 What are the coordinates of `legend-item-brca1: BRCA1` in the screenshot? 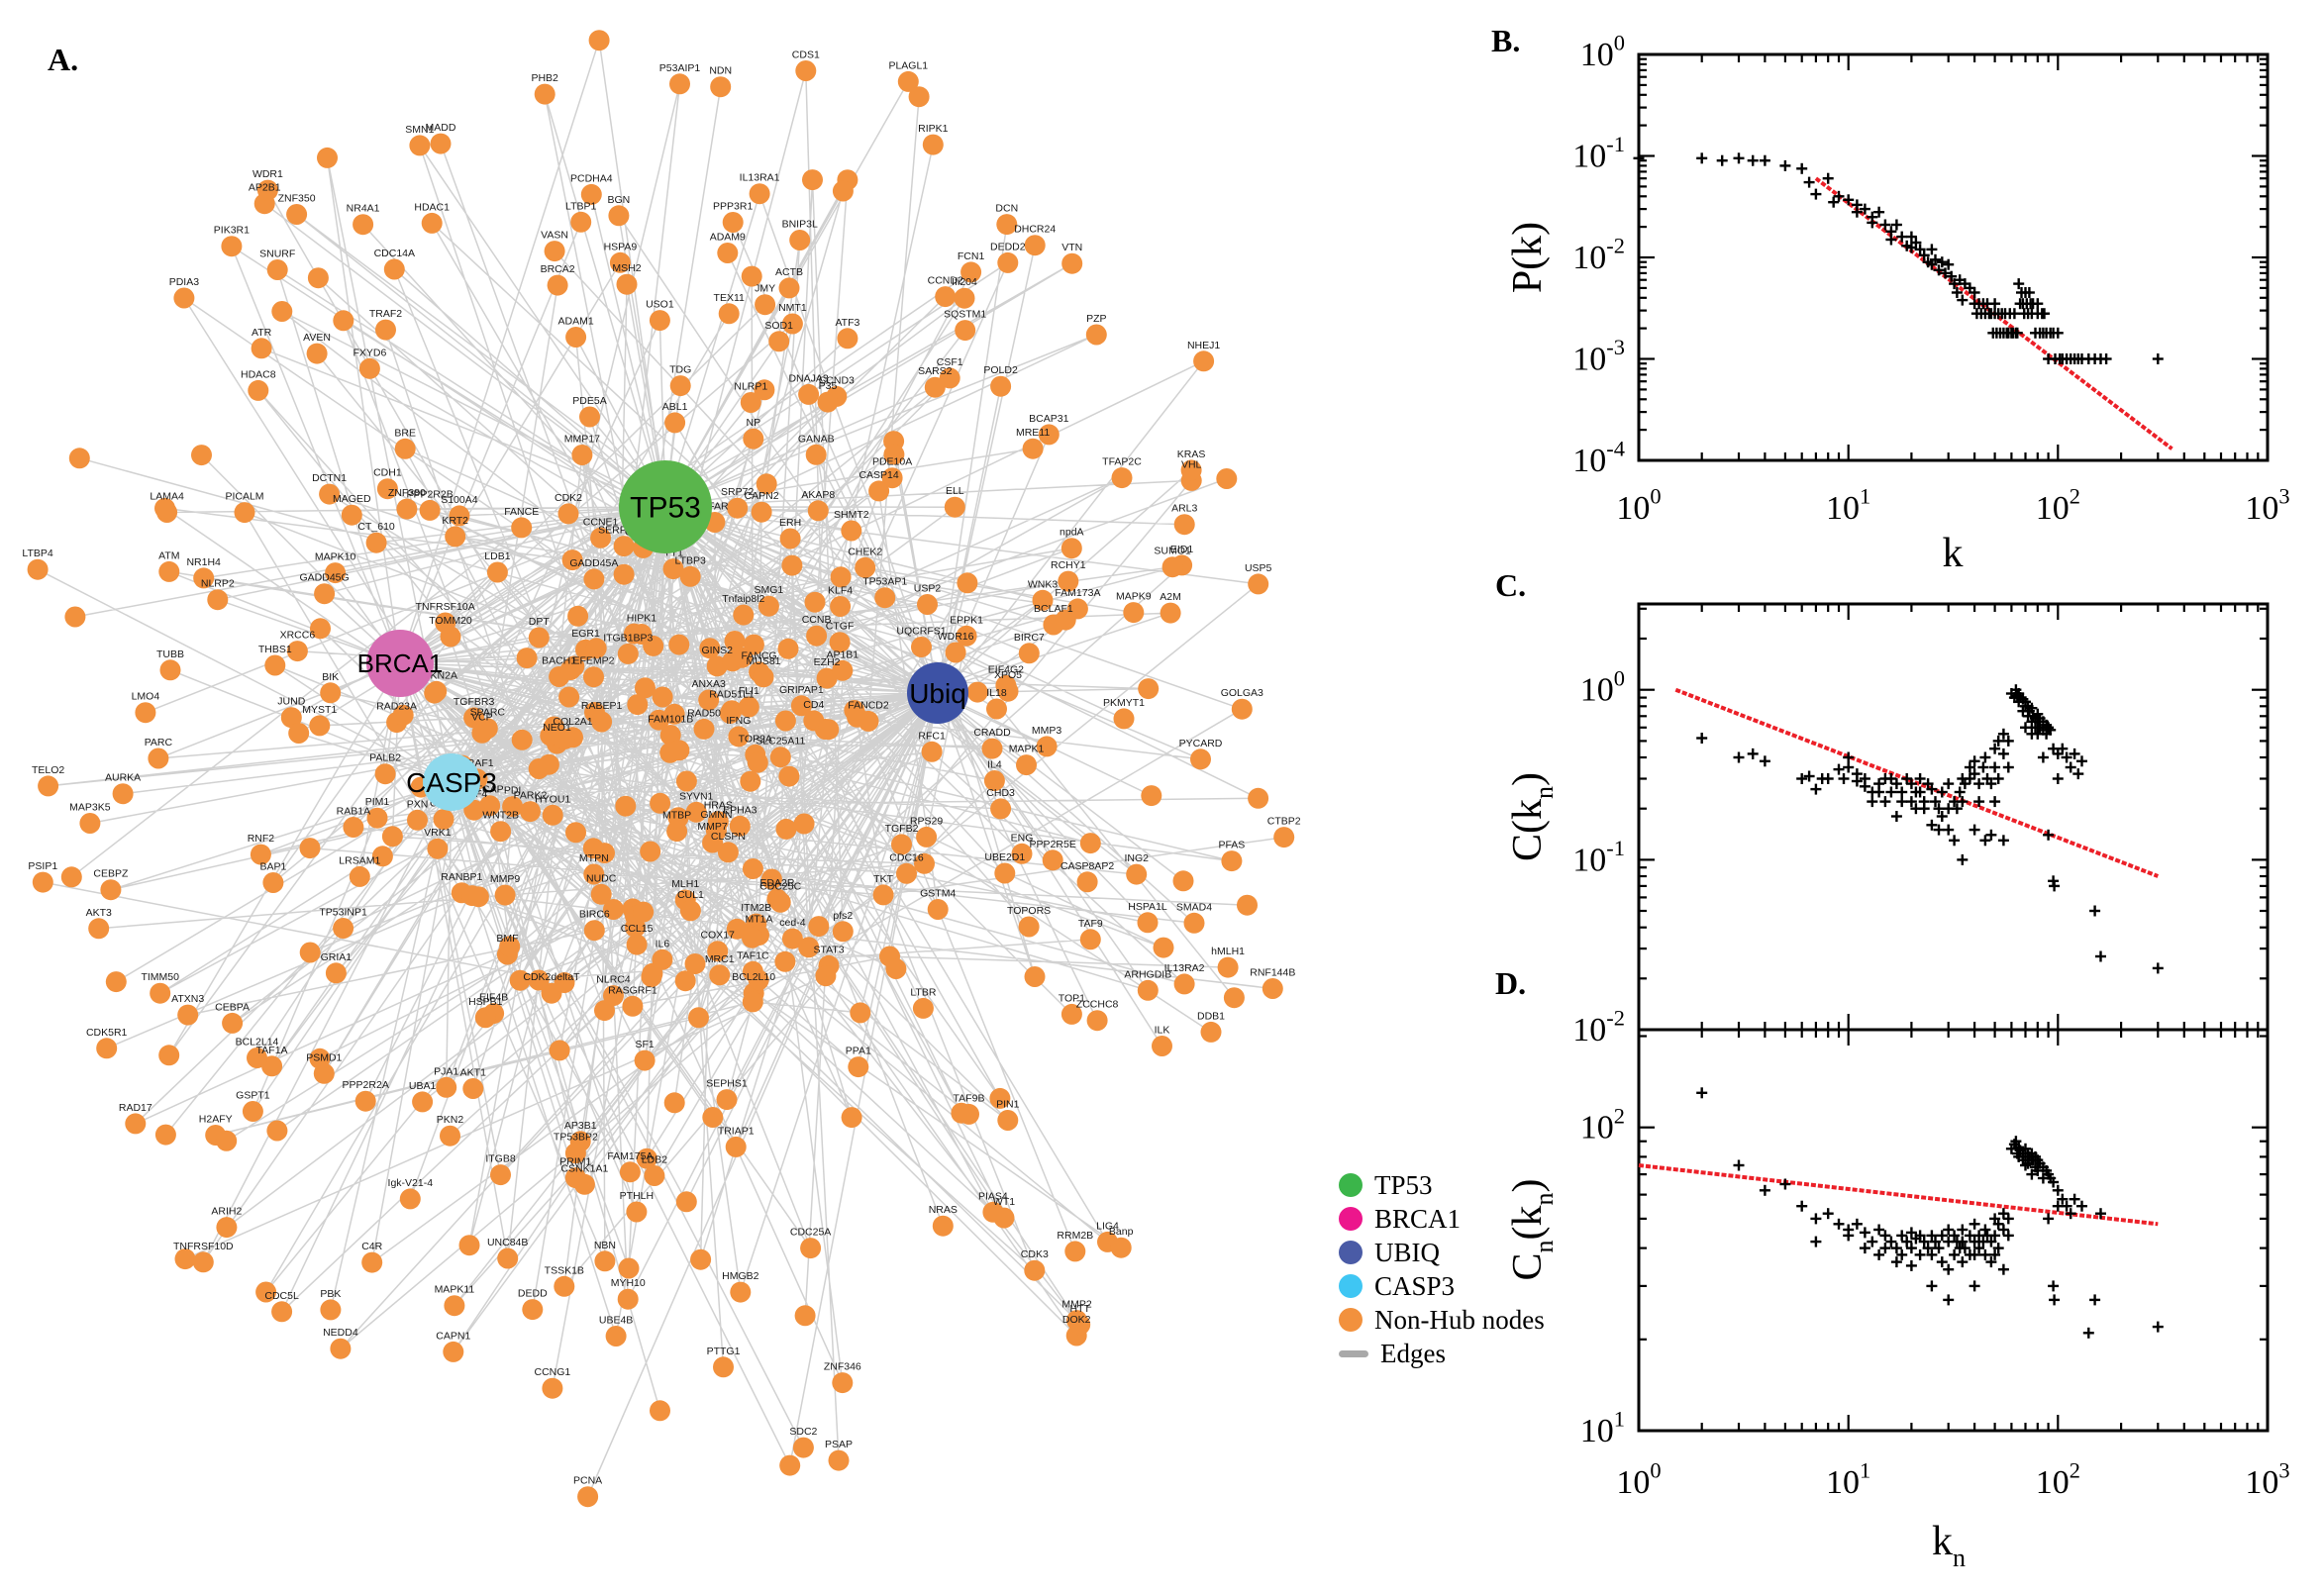 It's located at (1442, 1218).